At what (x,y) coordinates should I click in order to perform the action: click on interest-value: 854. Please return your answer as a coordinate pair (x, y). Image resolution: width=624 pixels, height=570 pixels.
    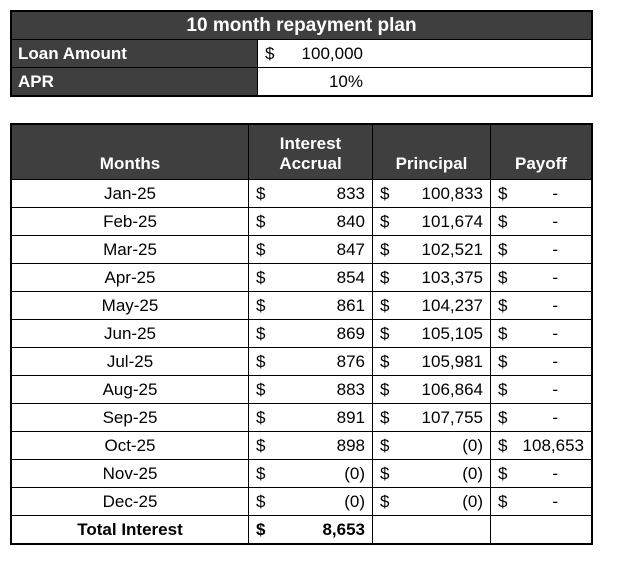
    Looking at the image, I should click on (350, 277).